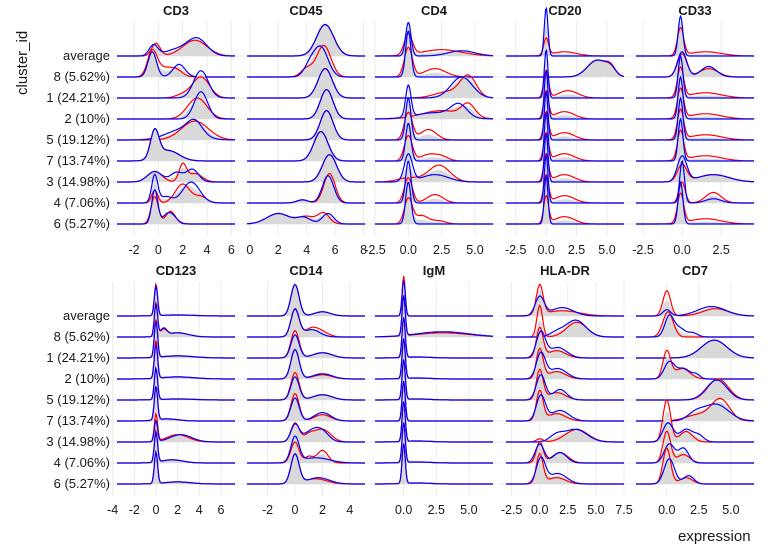  Describe the element at coordinates (564, 10) in the screenshot. I see `facet-title: CD20` at that location.